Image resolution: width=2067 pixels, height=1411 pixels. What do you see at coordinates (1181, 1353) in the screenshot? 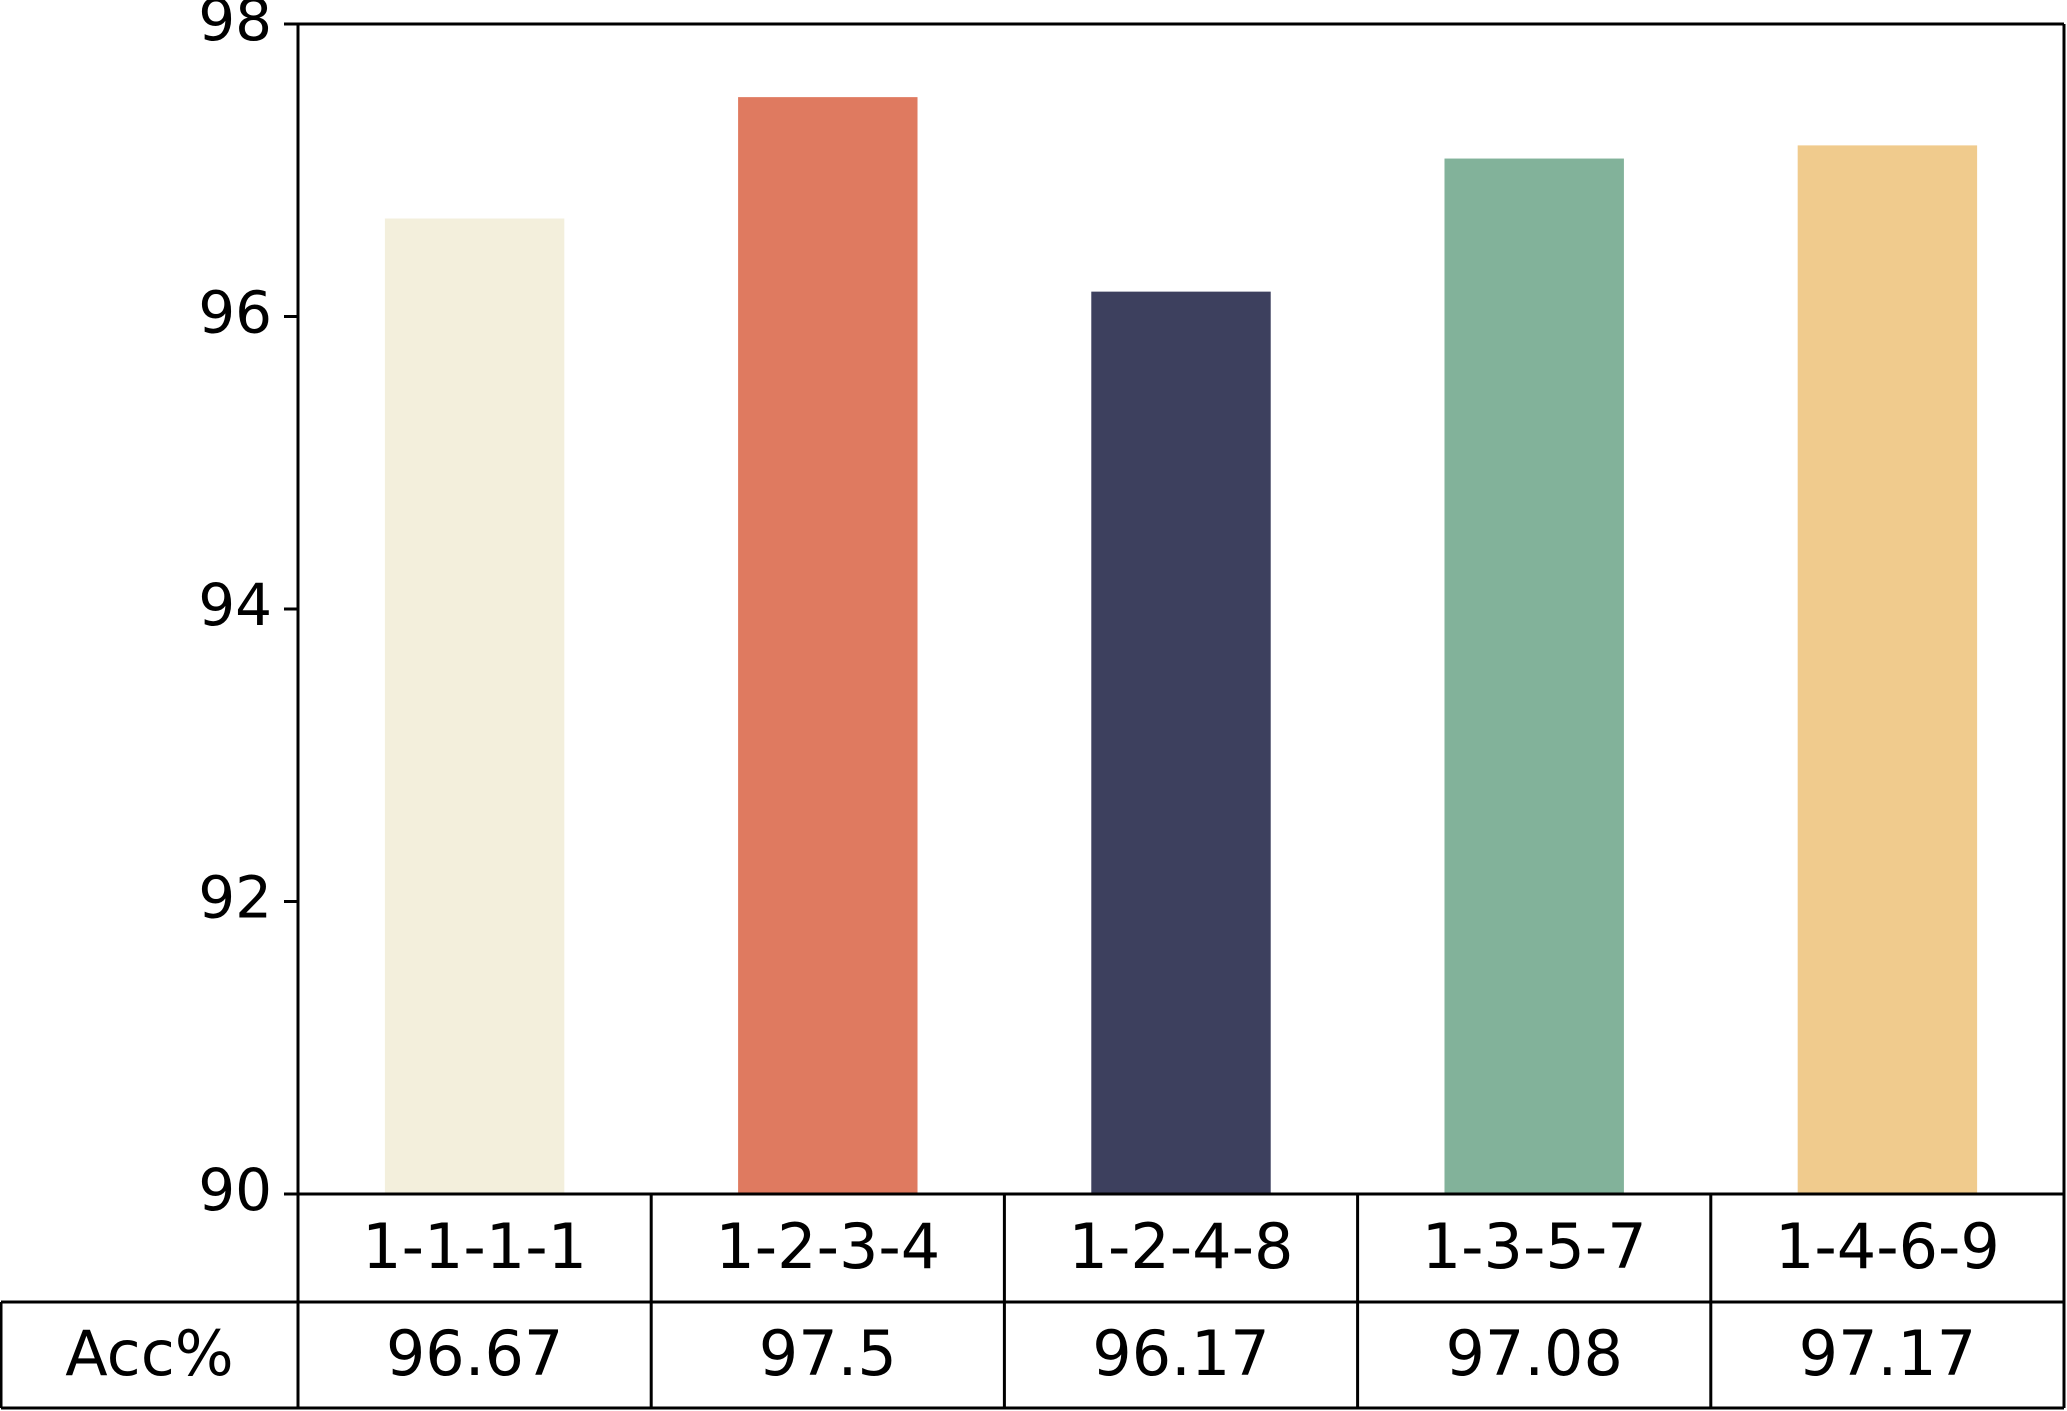
I see `table-value: 96.17` at bounding box center [1181, 1353].